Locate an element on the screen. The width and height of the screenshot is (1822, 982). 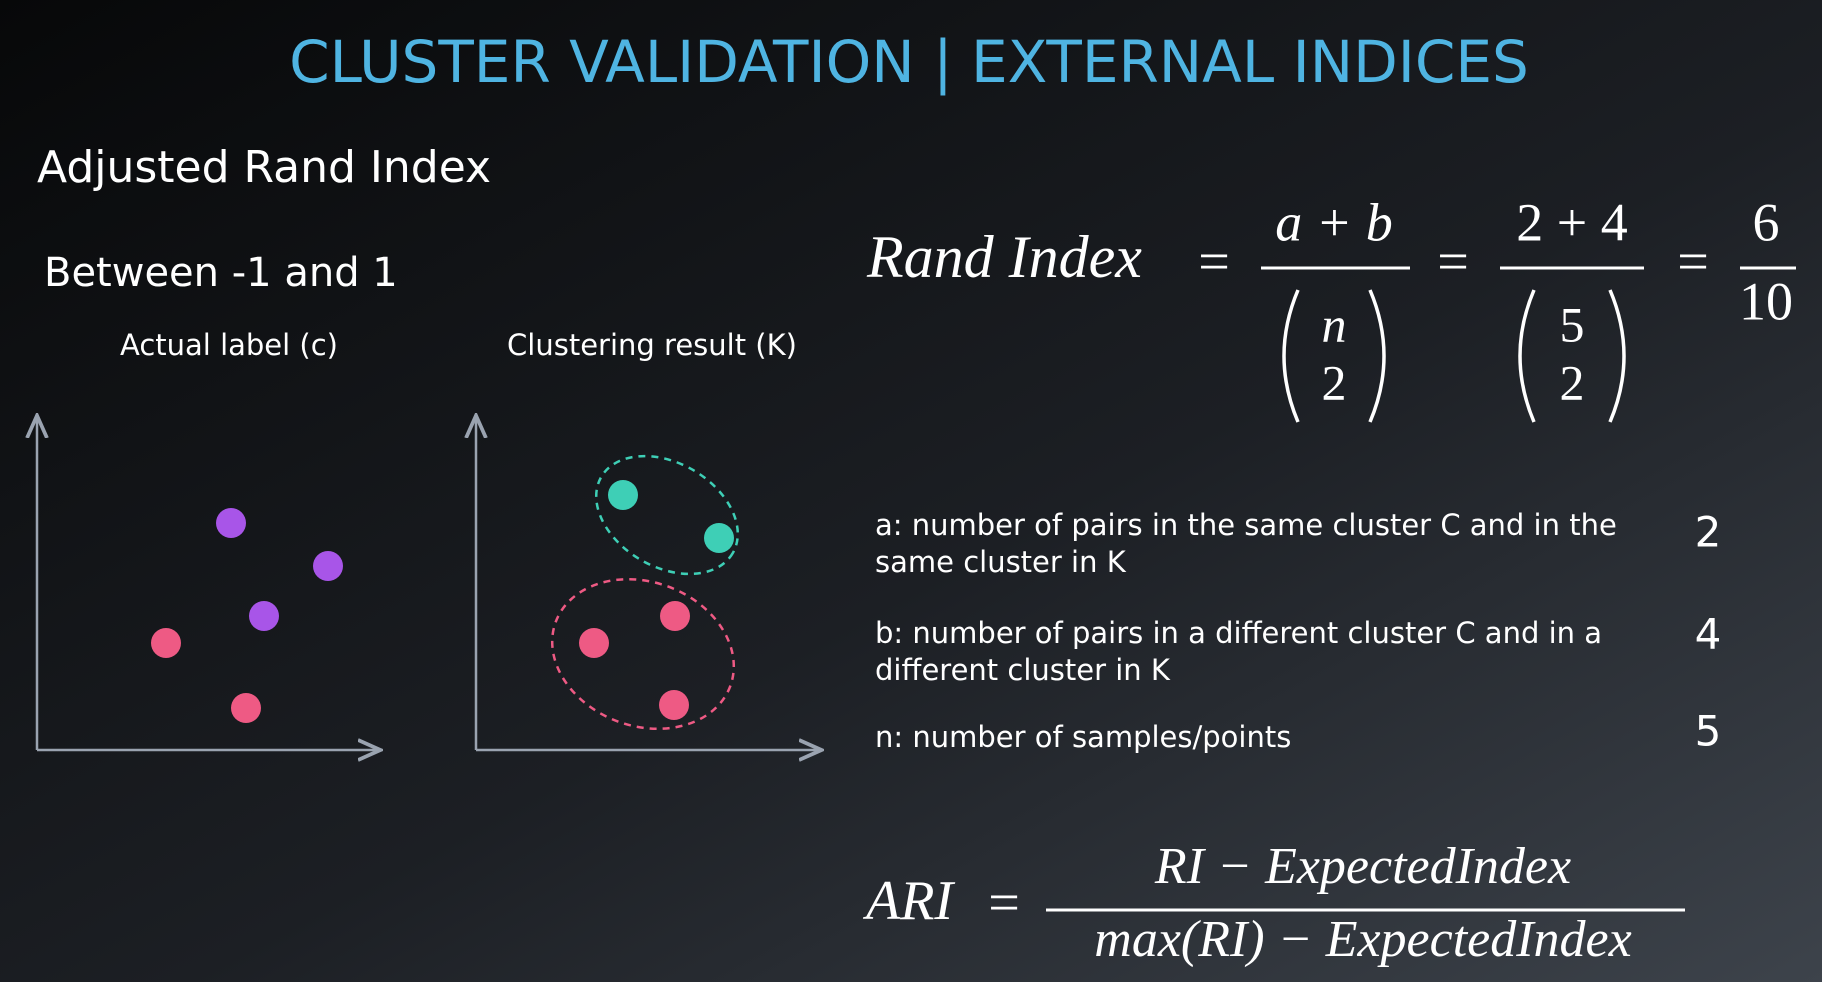
definition-value: 2 is located at coordinates (1708, 532).